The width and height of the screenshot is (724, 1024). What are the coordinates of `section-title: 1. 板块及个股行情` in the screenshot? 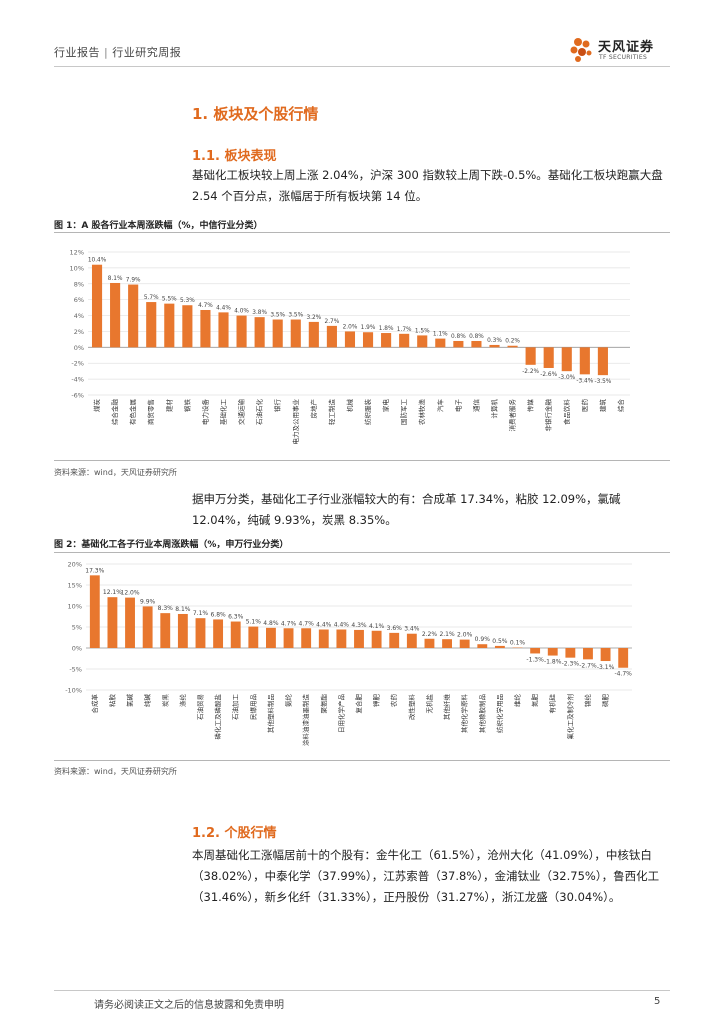 It's located at (255, 114).